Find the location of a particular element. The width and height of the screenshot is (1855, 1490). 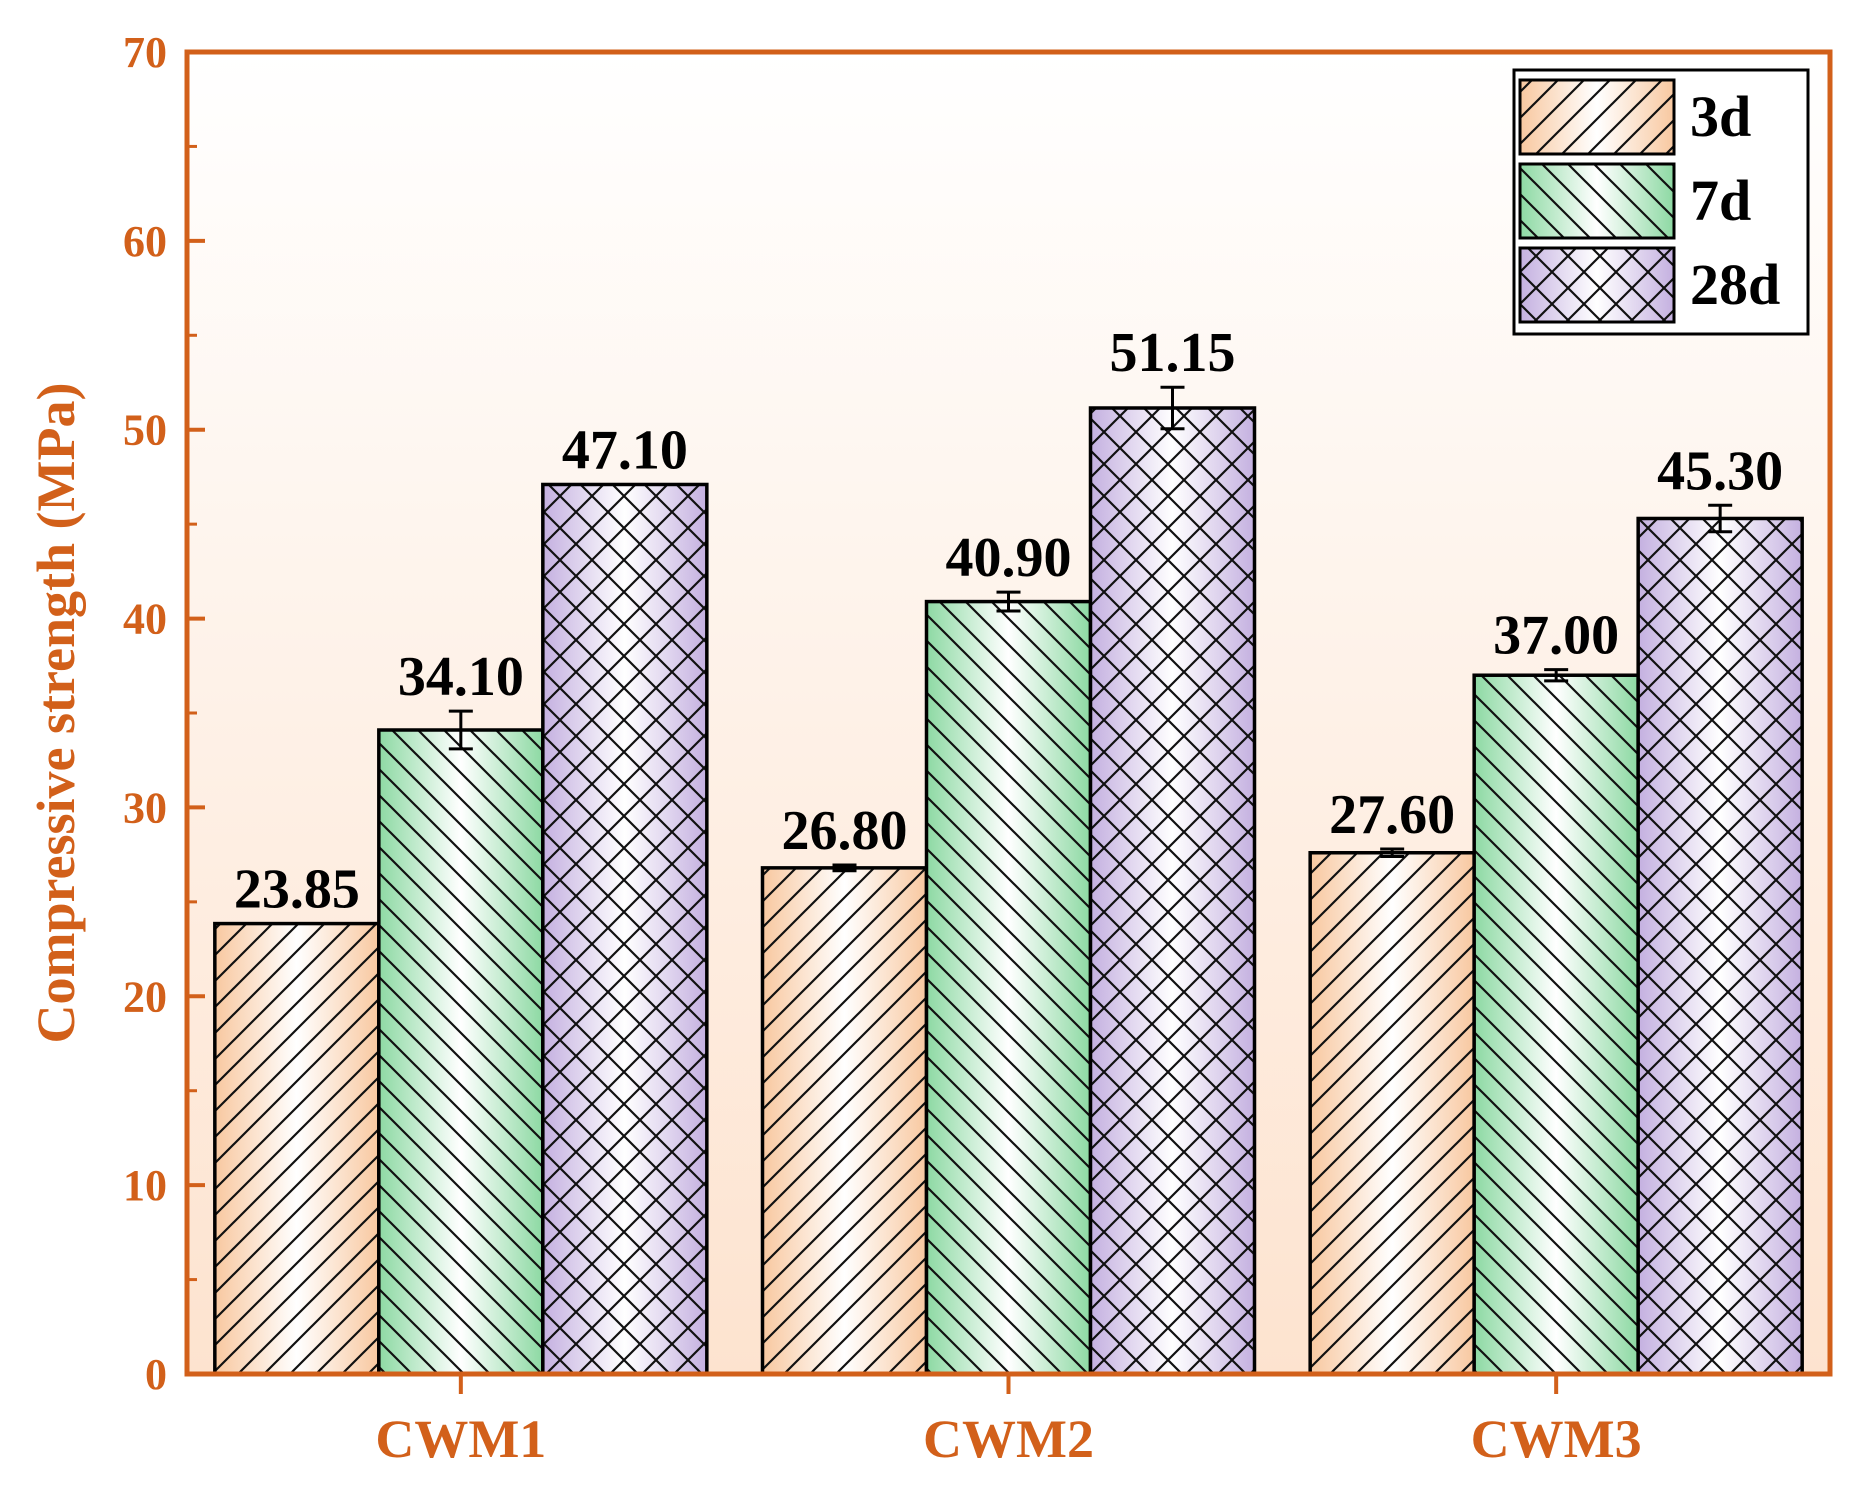

error-bar-CWM3-28d is located at coordinates (1720, 518).